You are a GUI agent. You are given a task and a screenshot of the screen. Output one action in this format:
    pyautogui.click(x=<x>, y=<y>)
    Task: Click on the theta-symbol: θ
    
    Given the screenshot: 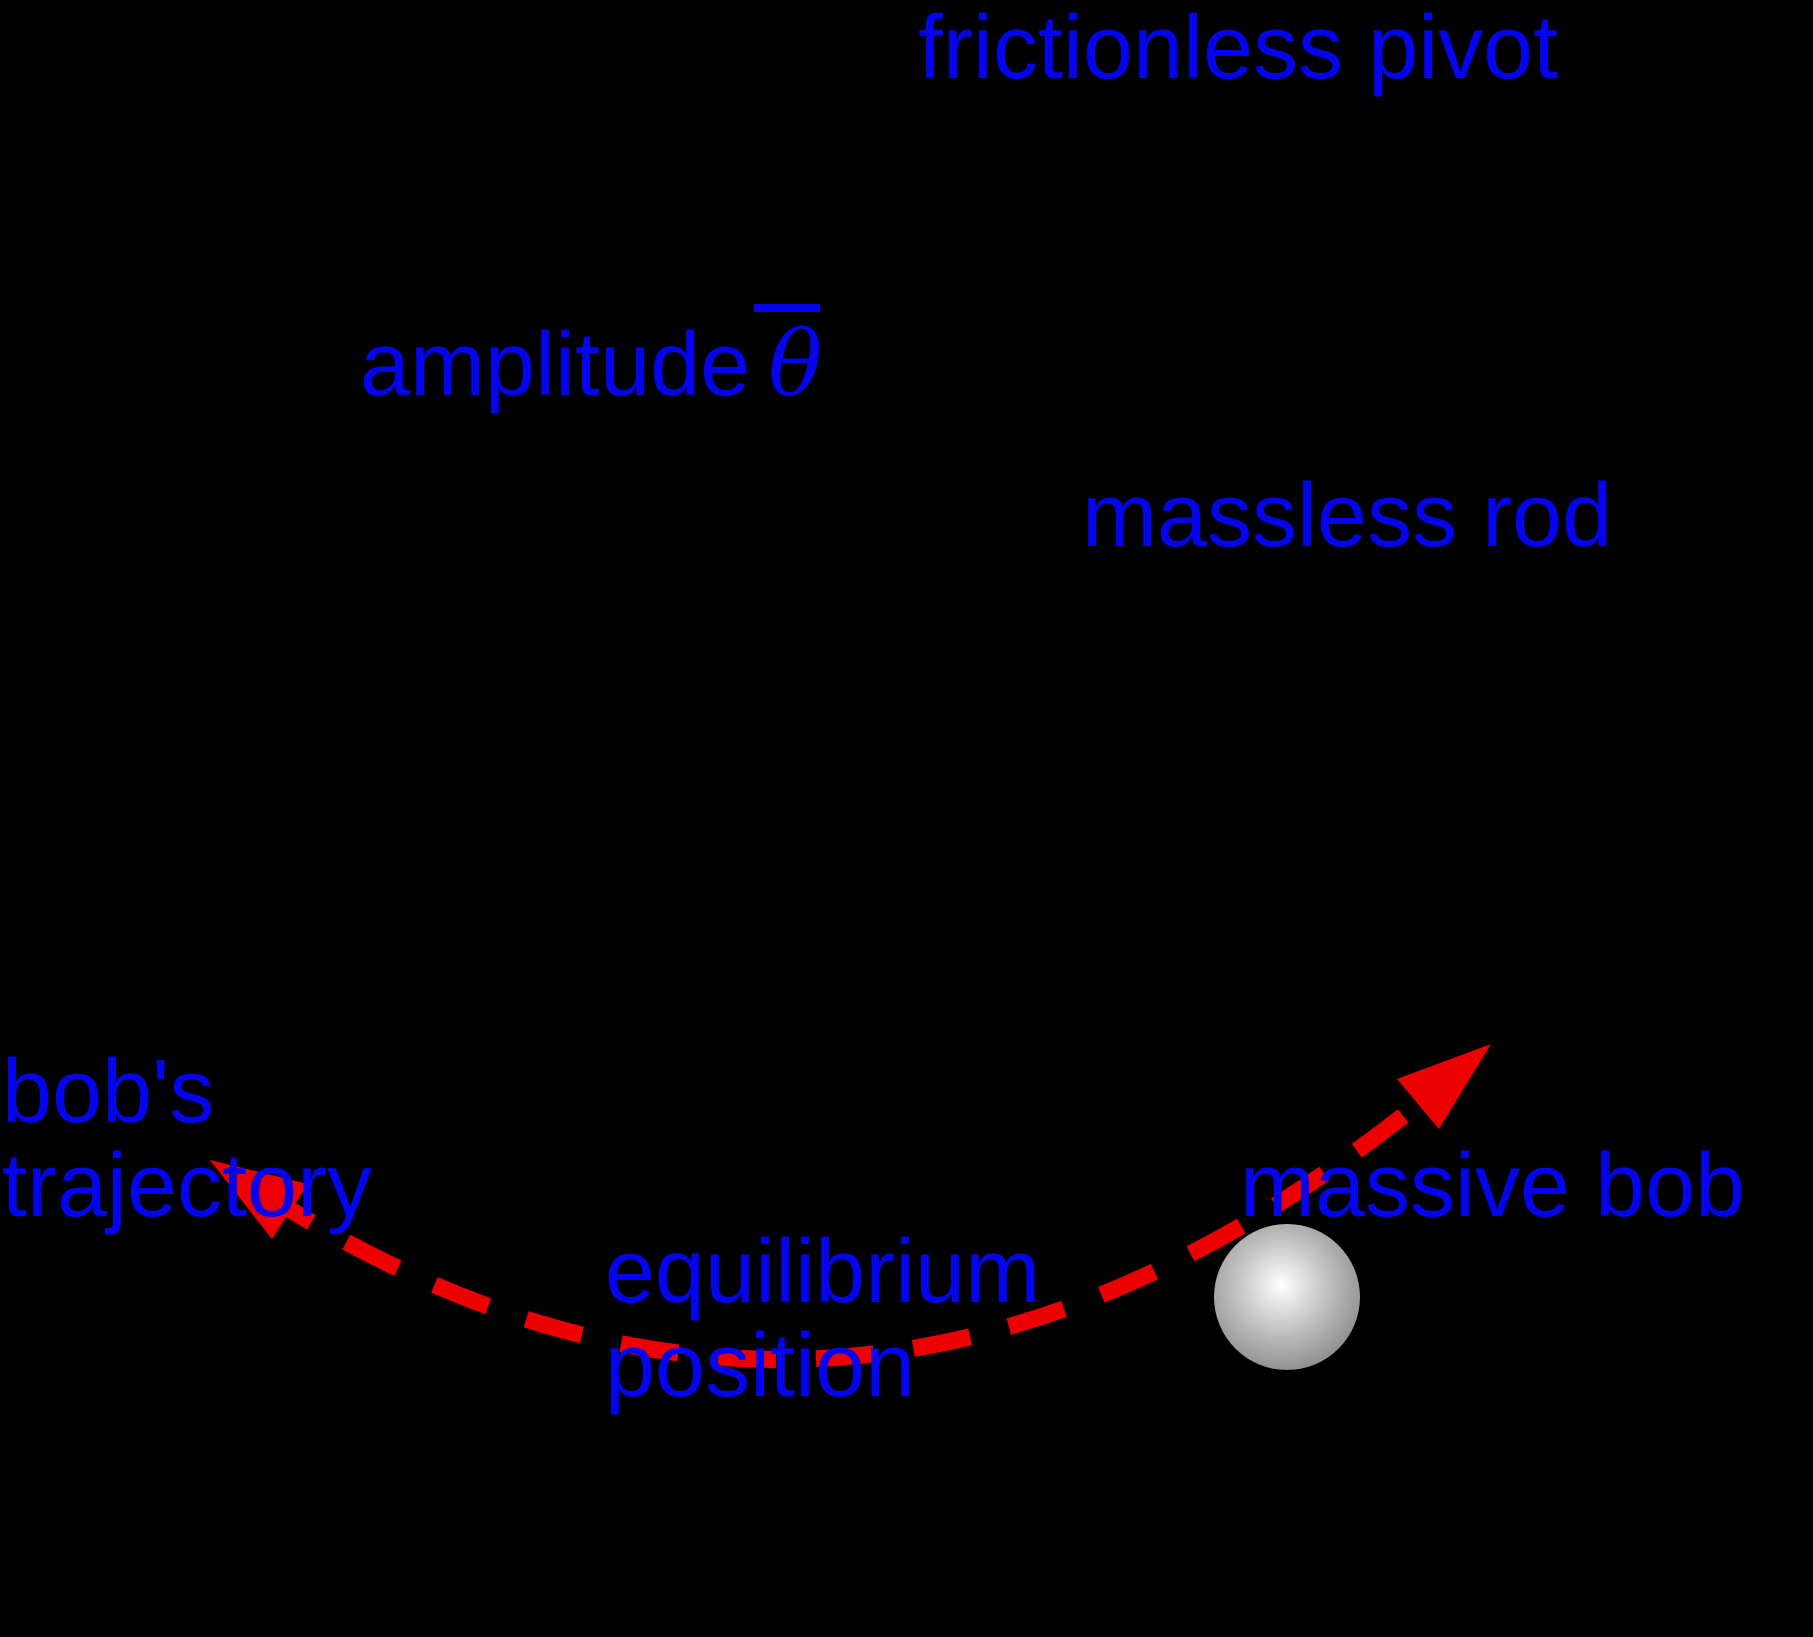 What is the action you would take?
    pyautogui.click(x=788, y=360)
    